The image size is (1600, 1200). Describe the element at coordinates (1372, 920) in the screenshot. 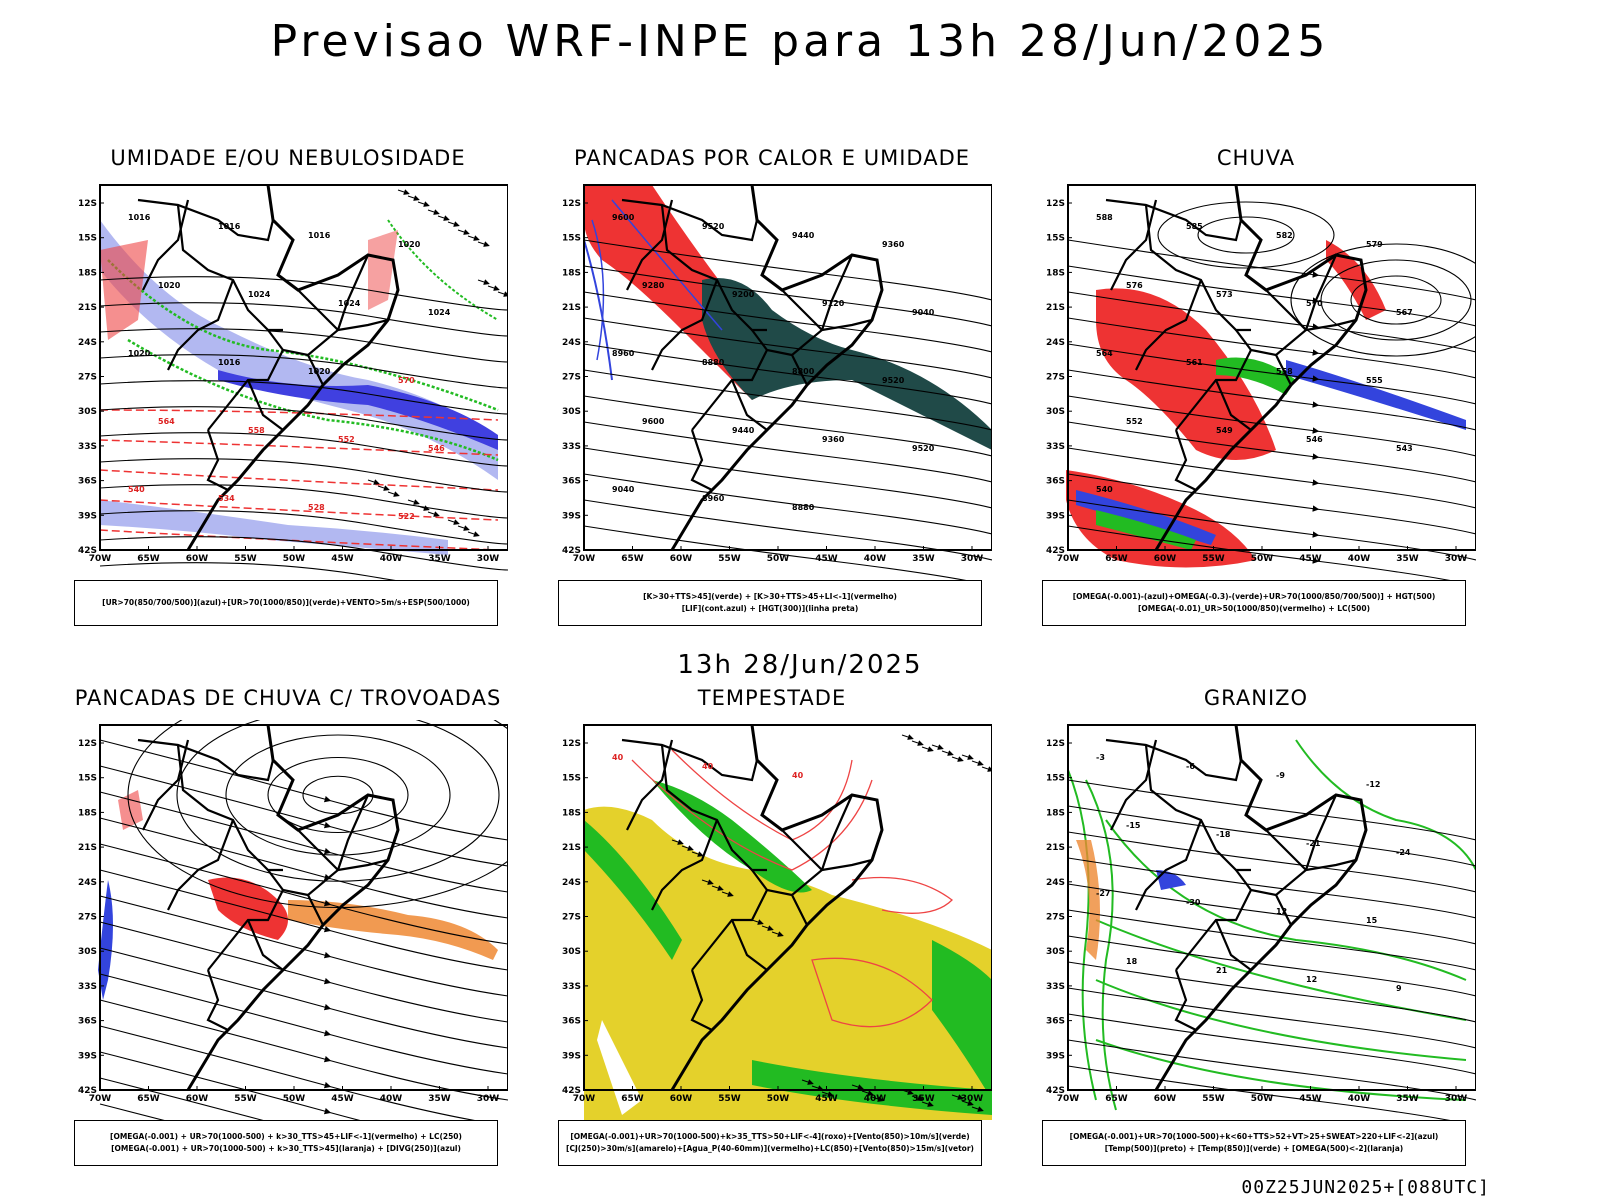

I see `contour-label: 15` at that location.